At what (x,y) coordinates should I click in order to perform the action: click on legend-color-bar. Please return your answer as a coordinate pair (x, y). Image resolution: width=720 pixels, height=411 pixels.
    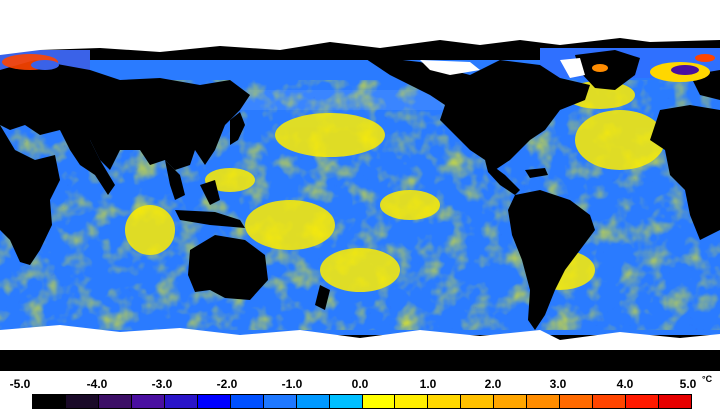
    Looking at the image, I should click on (362, 401).